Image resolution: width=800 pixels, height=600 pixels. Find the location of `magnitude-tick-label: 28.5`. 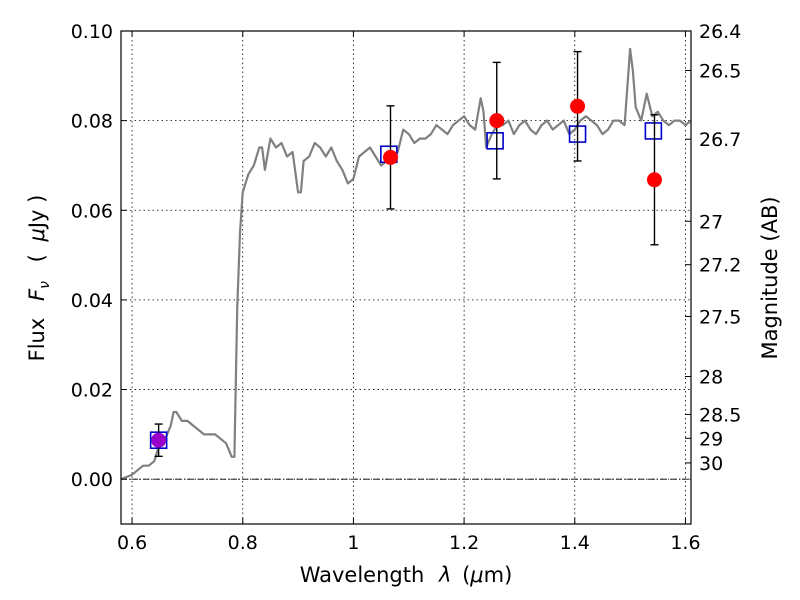

magnitude-tick-label: 28.5 is located at coordinates (720, 415).